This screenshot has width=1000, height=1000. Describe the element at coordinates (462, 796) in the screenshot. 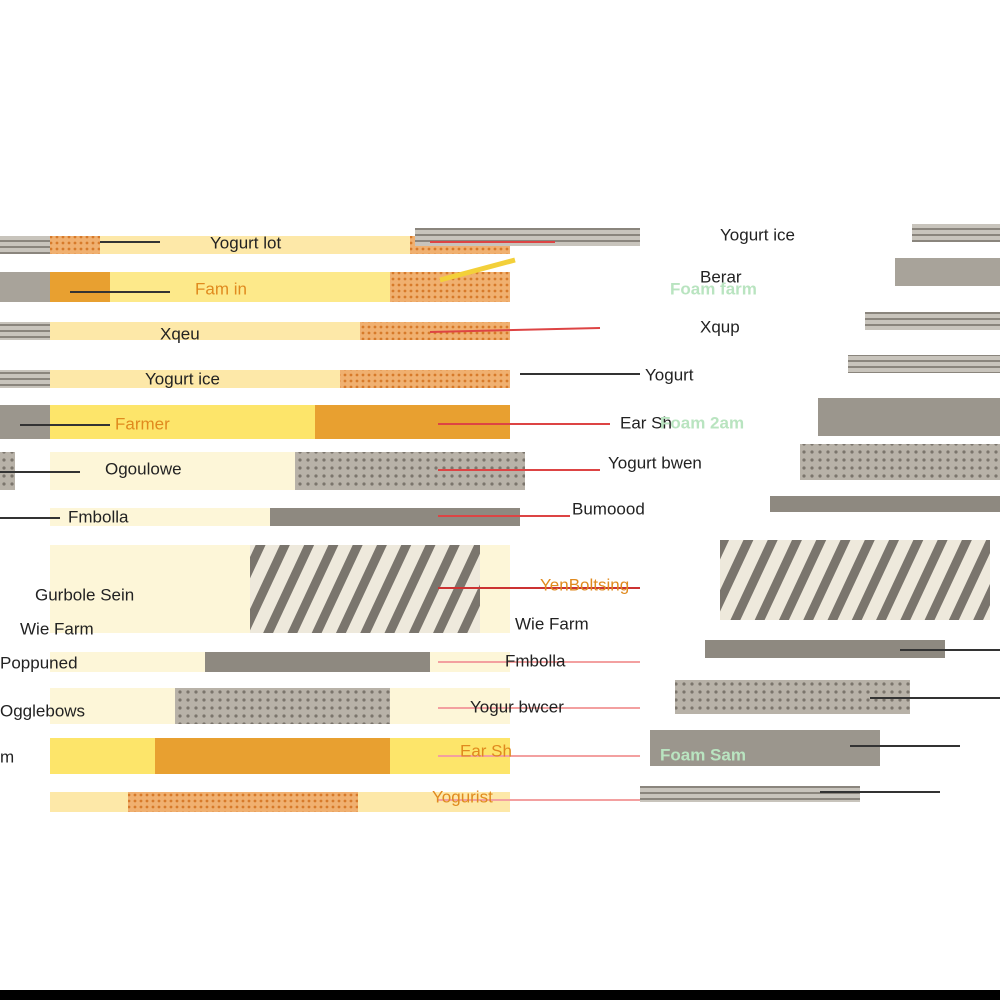

I see `label: Yogurist` at that location.